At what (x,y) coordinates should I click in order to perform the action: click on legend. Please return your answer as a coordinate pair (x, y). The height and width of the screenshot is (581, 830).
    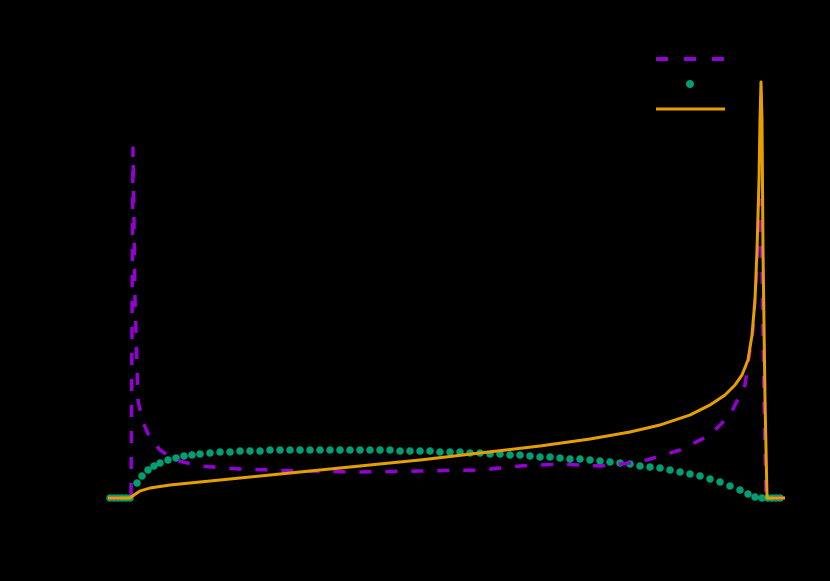
    Looking at the image, I should click on (690, 84).